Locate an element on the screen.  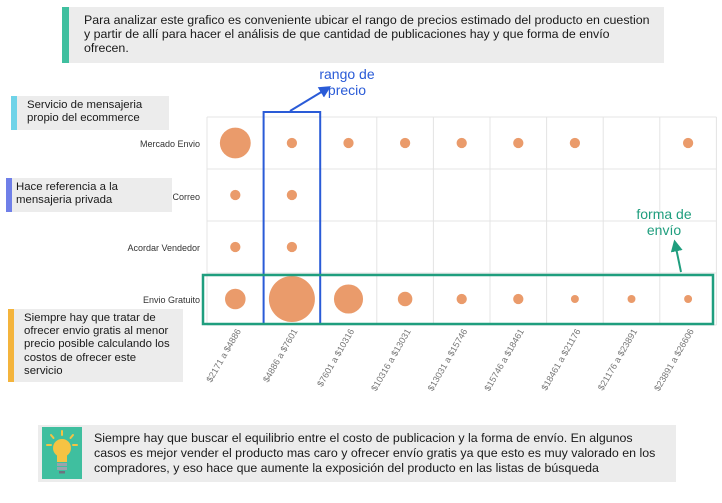
highlight-shipping-row is located at coordinates (458, 299).